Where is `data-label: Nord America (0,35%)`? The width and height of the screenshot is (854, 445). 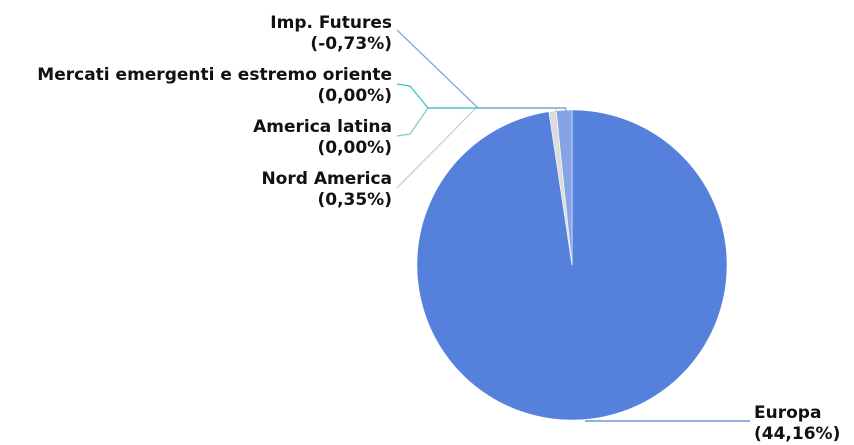 data-label: Nord America (0,35%) is located at coordinates (326, 189).